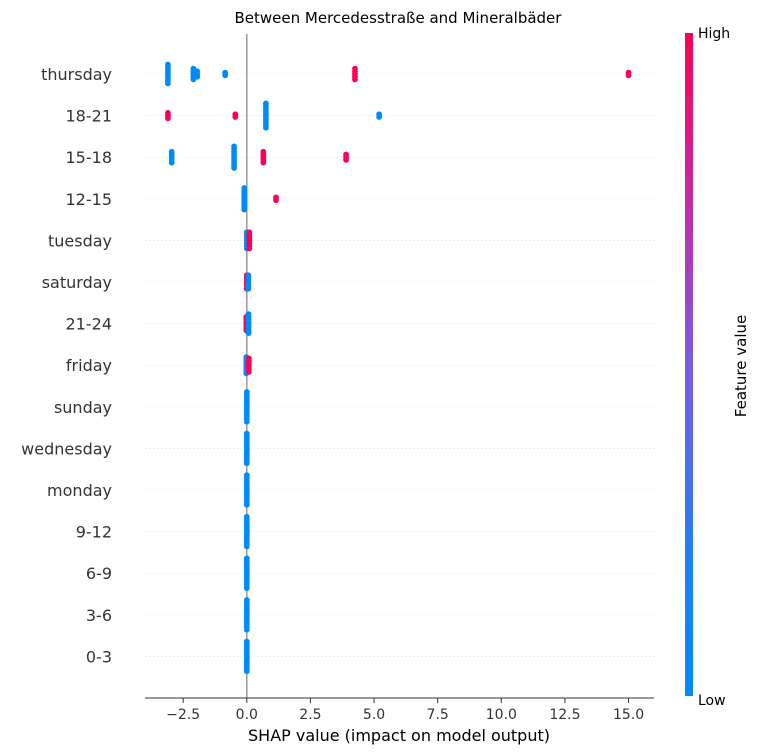 This screenshot has height=756, width=761. Describe the element at coordinates (501, 715) in the screenshot. I see `x-tick-label: 10.0` at that location.